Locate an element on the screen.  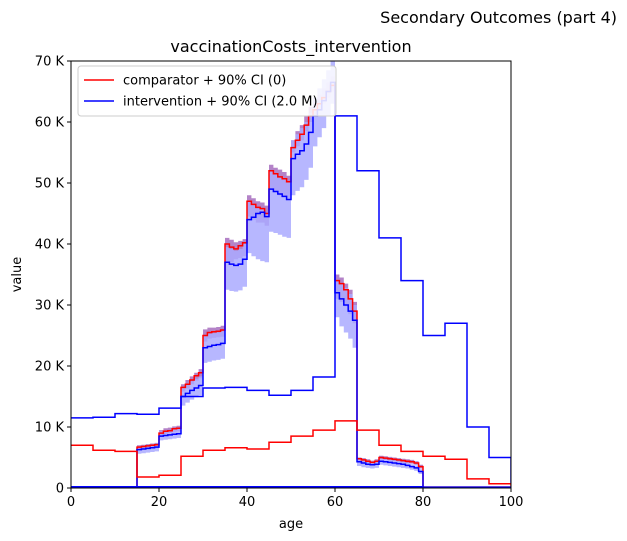
legend-entry: intervention + 90% CI (2.0 M) is located at coordinates (220, 102).